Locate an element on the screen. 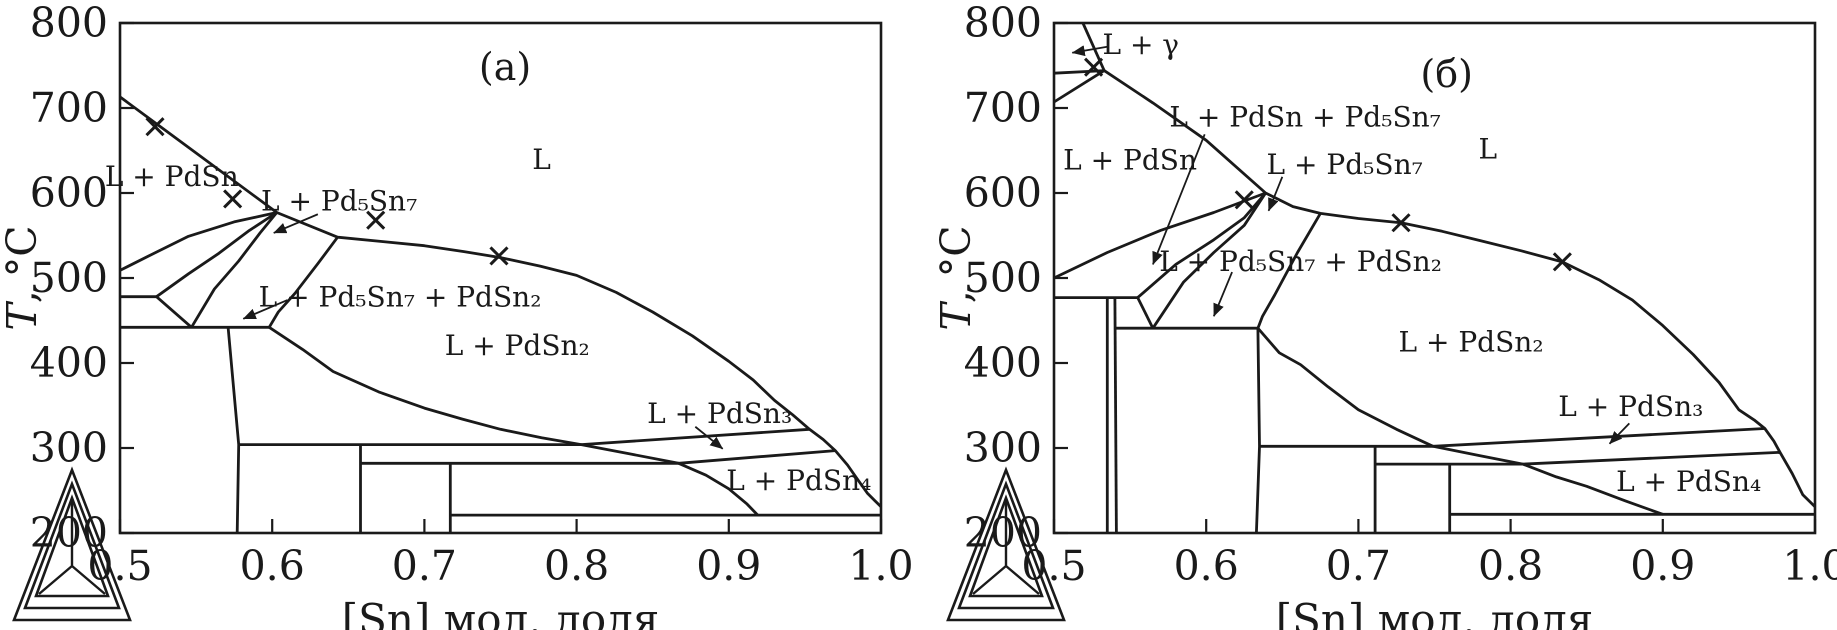  thermo-calc-logo-b is located at coordinates (1006, 544).